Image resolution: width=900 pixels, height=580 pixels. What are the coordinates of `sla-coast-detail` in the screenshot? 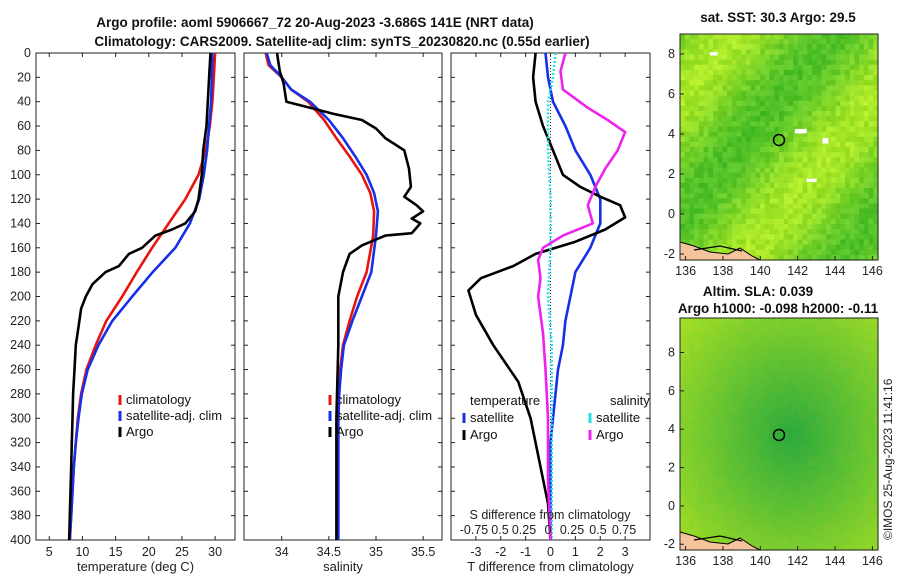 It's located at (718, 538).